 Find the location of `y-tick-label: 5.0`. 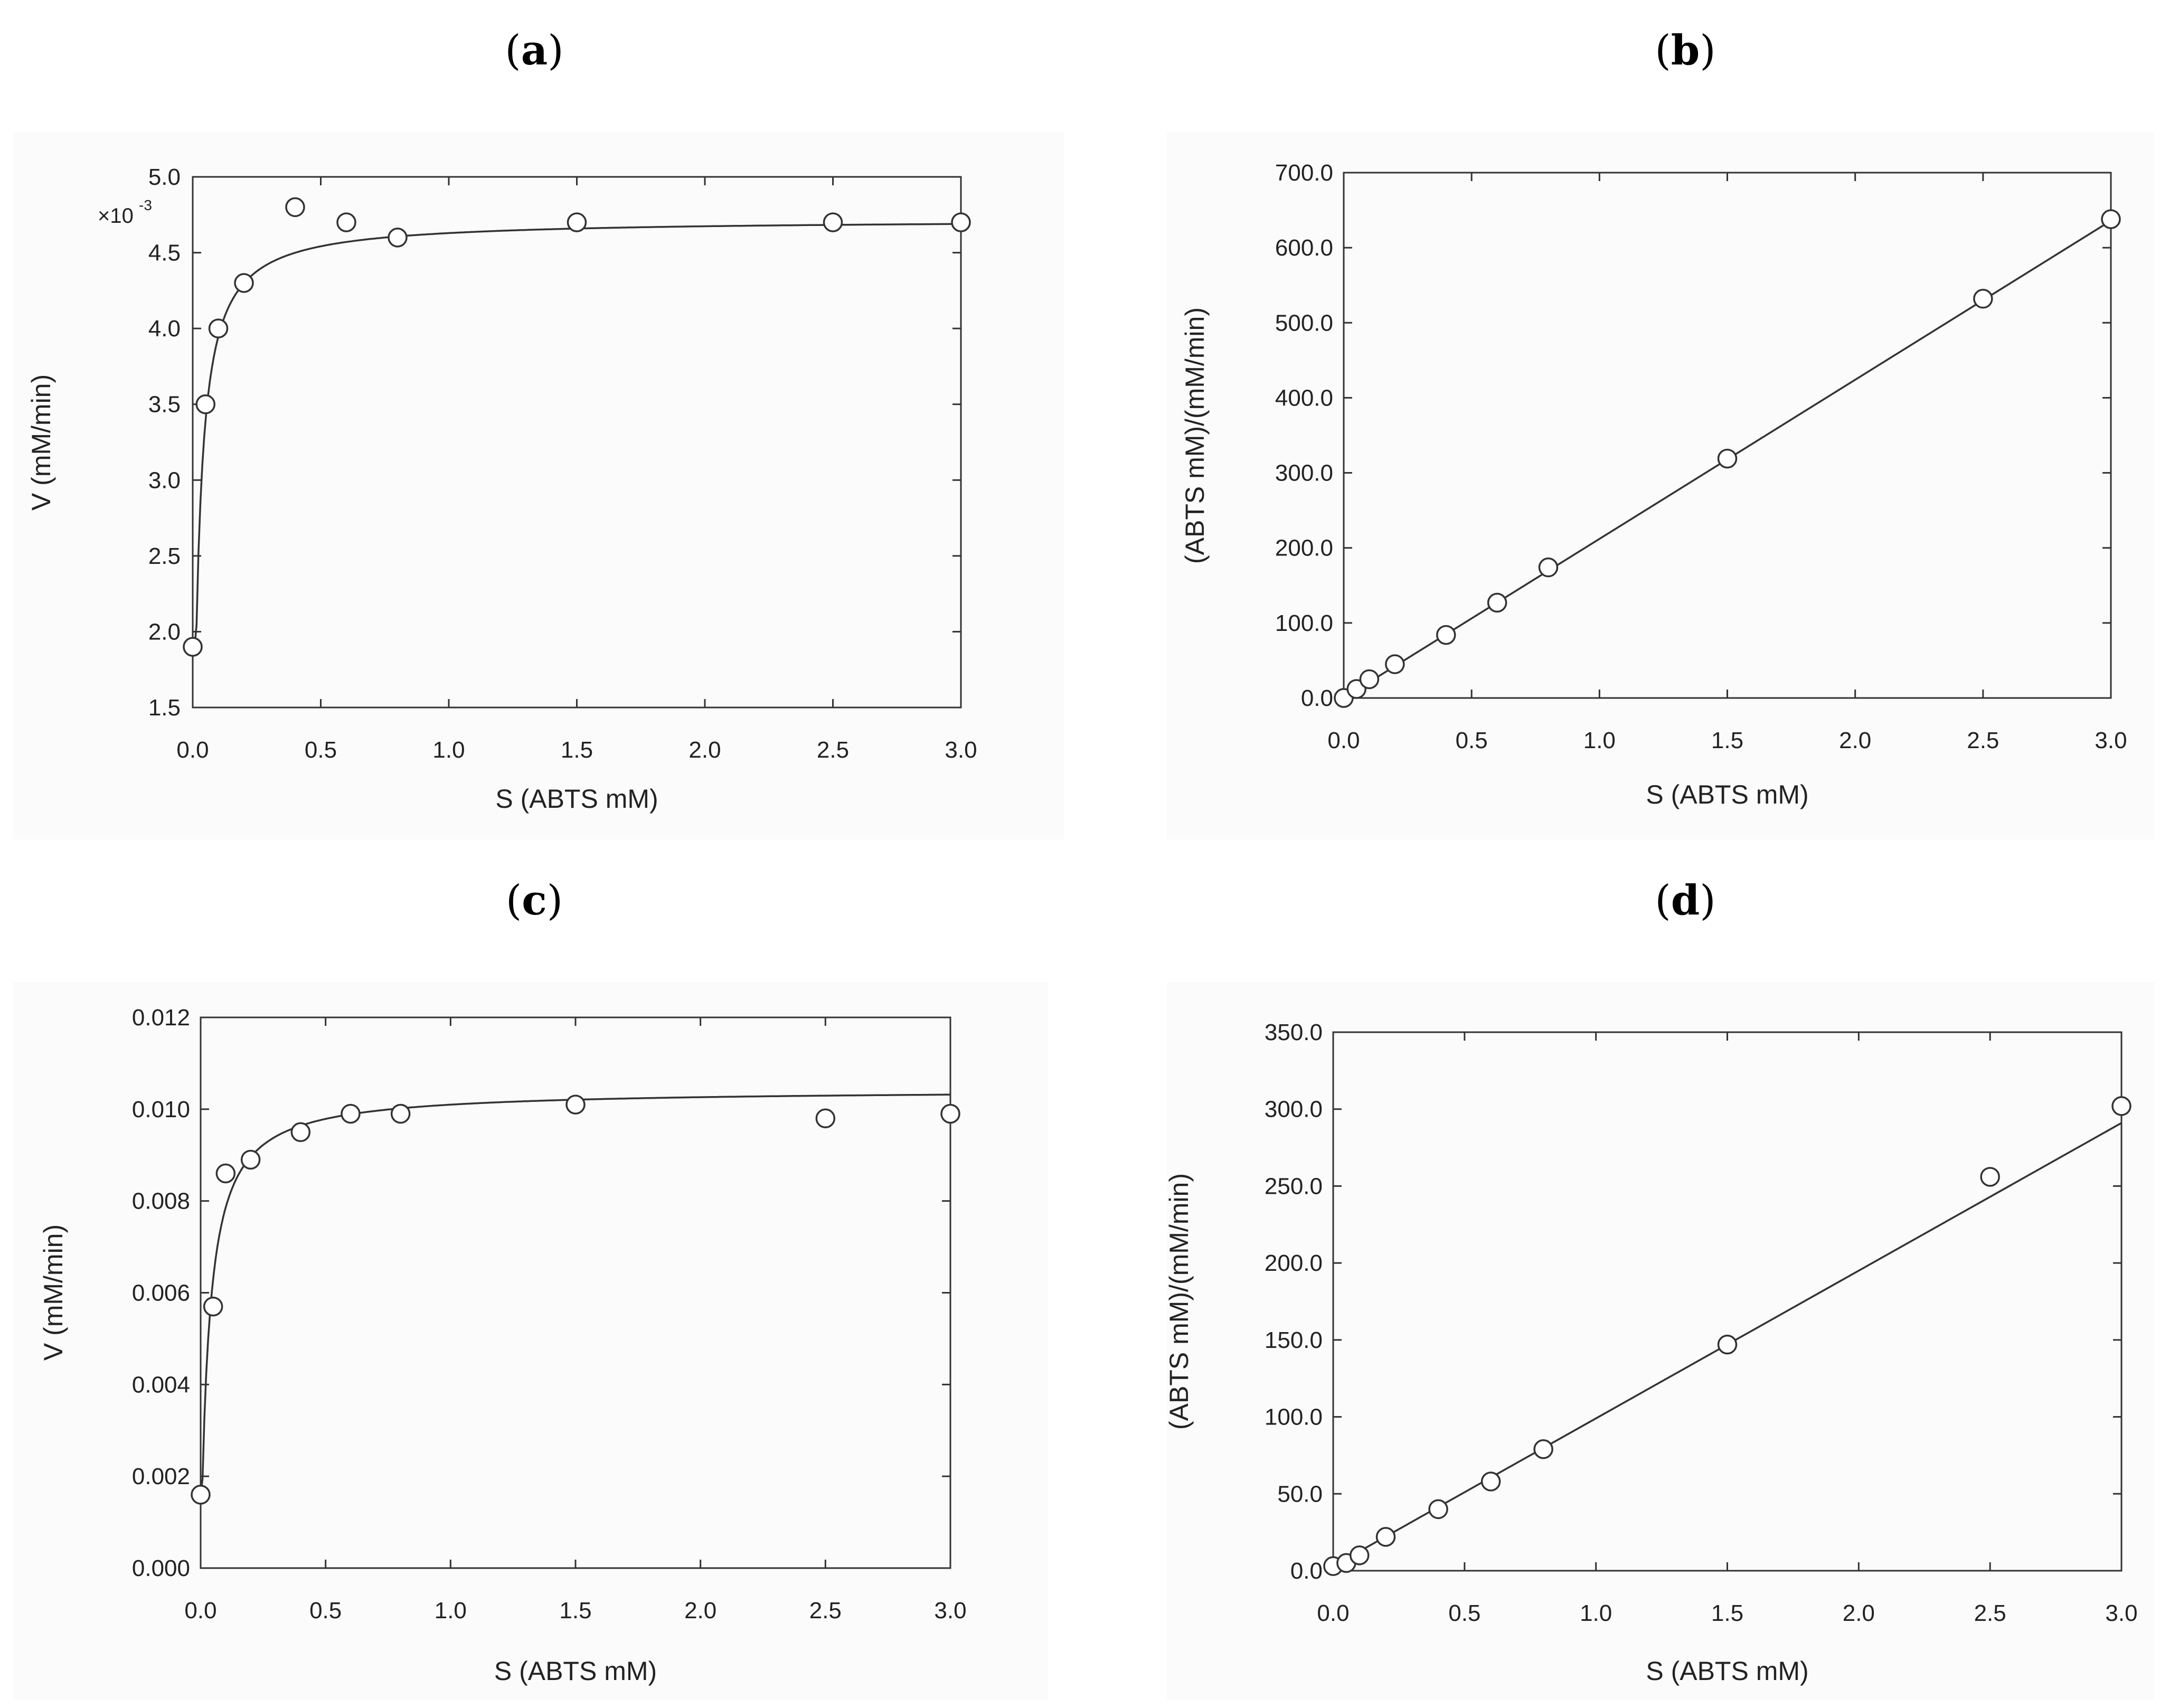

y-tick-label: 5.0 is located at coordinates (164, 177).